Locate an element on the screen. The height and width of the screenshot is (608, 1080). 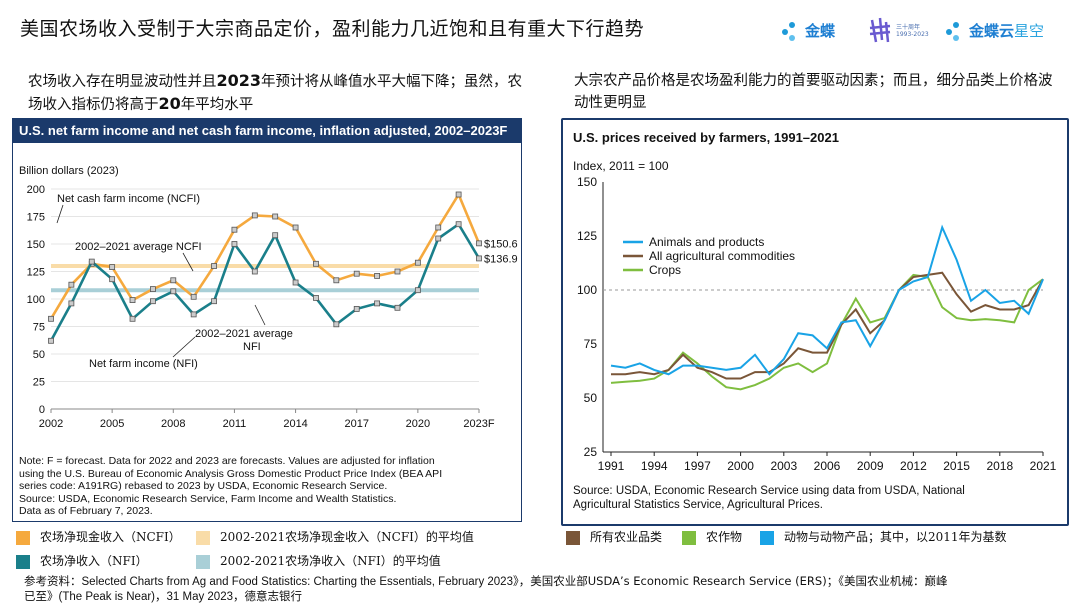
nfi-avg-annotation: 2002–2021 average is located at coordinates (244, 334).